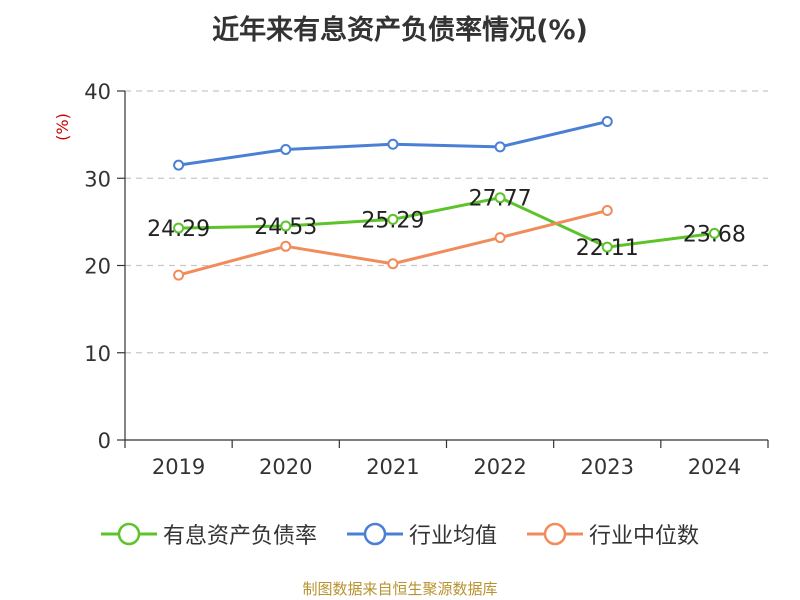 The image size is (800, 600). What do you see at coordinates (97, 354) in the screenshot?
I see `y-tick-label: 10` at bounding box center [97, 354].